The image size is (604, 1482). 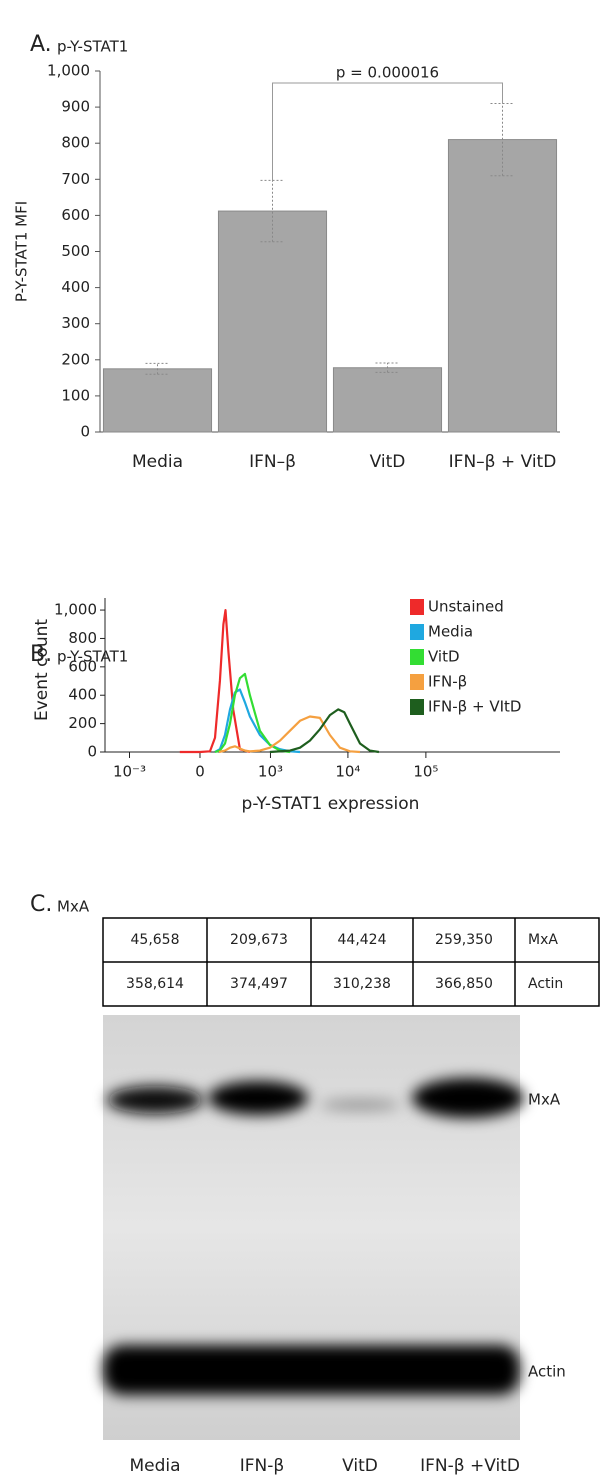 What do you see at coordinates (547, 1372) in the screenshot?
I see `band-label: Actin` at bounding box center [547, 1372].